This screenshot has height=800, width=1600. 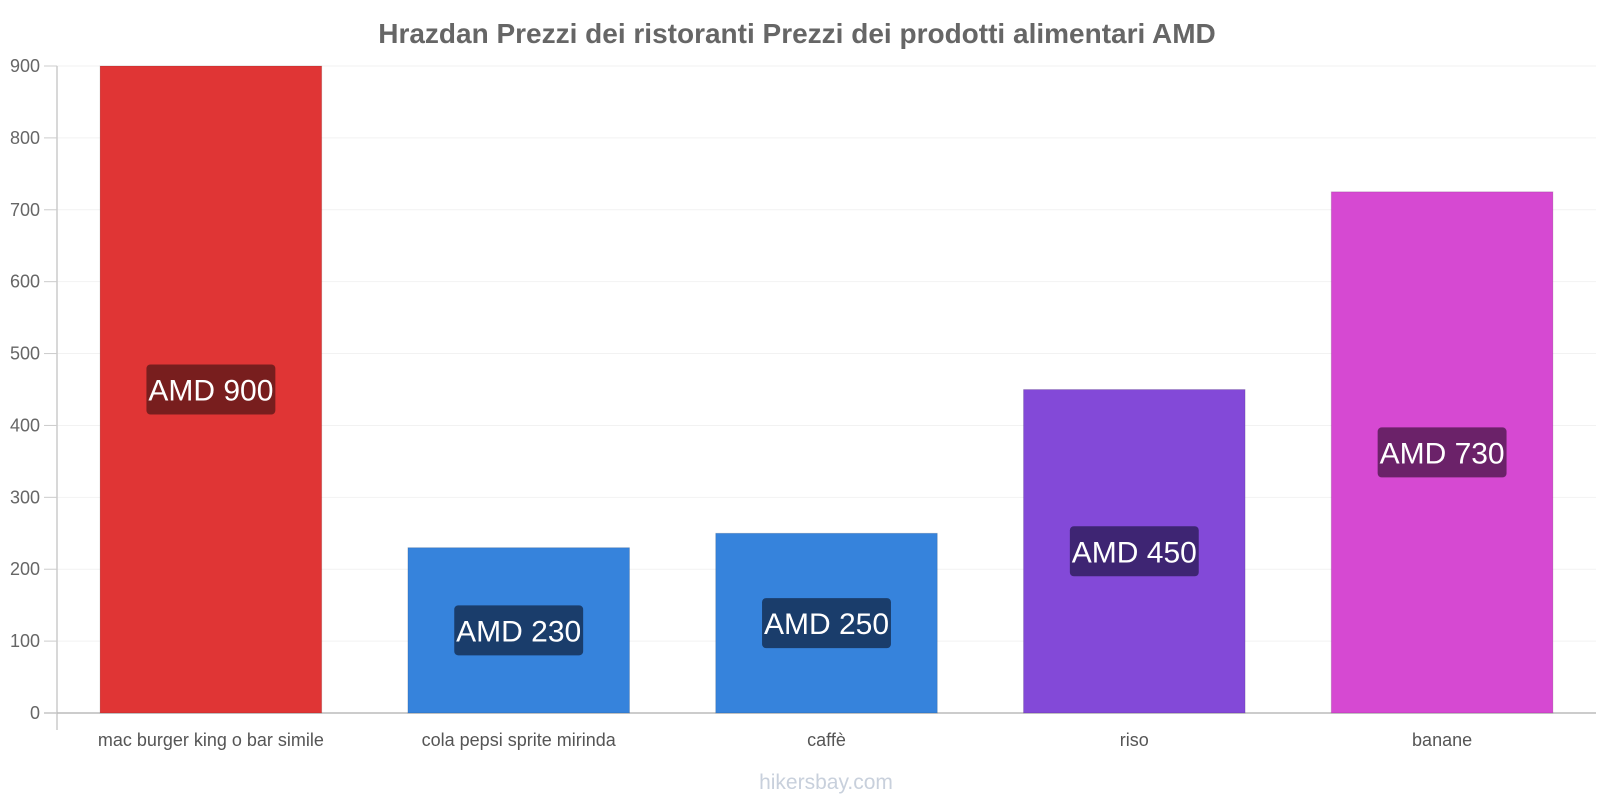 I want to click on data-label: AMD 250, so click(x=826, y=624).